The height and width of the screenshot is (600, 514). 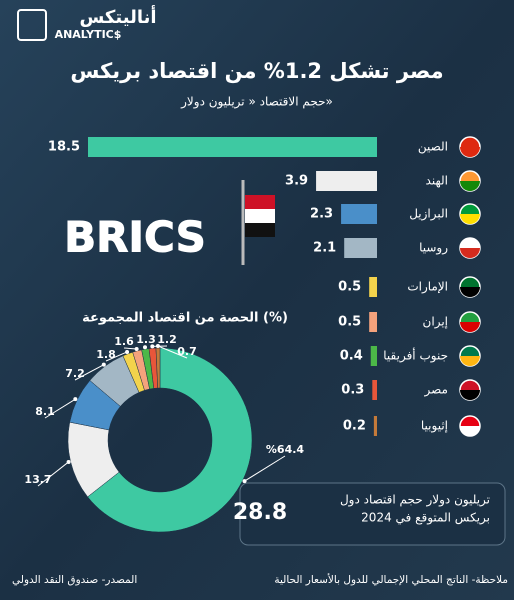 I want to click on slice-label: %64.4, so click(x=285, y=449).